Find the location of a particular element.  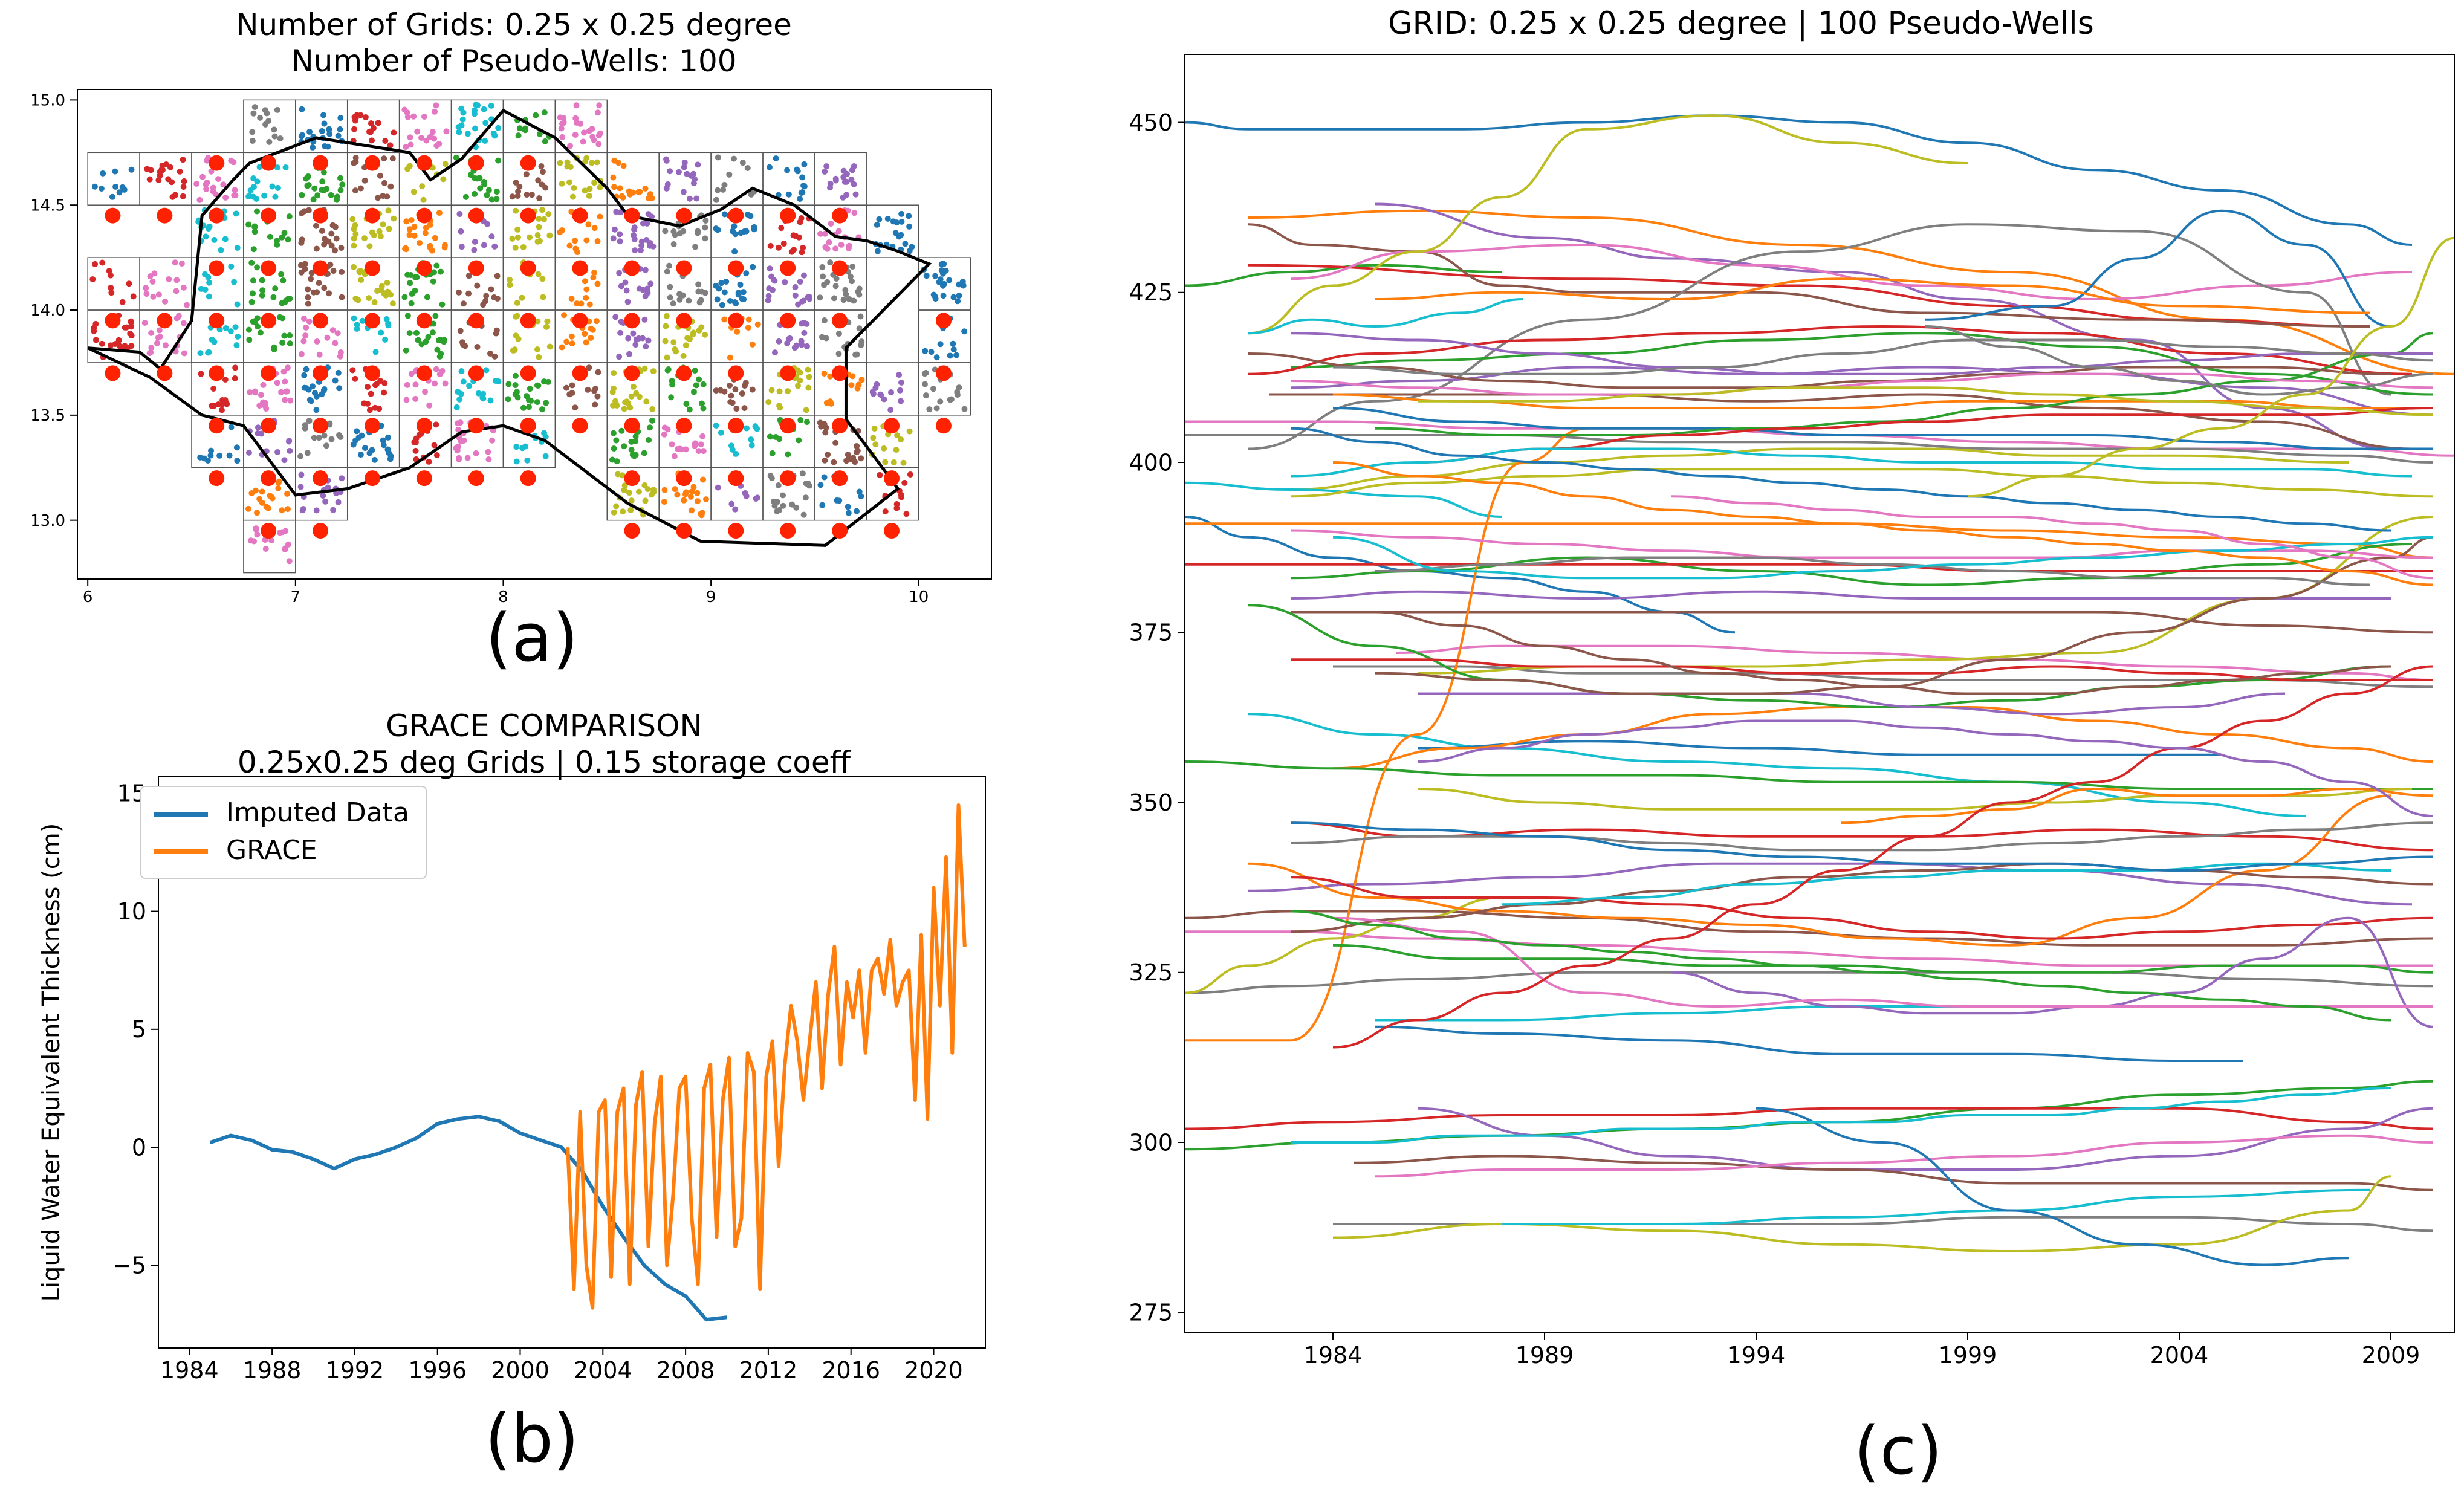

chart-c-xtick-label: 1989 is located at coordinates (1545, 1356).